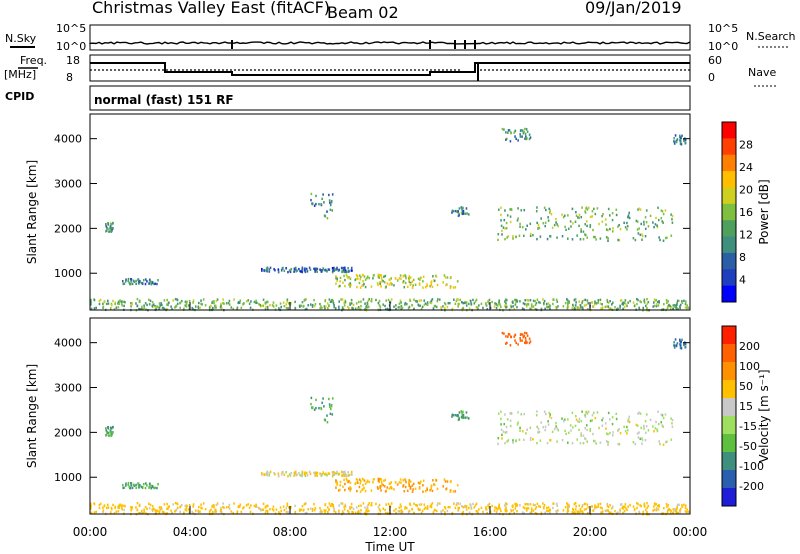 The image size is (800, 554). Describe the element at coordinates (748, 446) in the screenshot. I see `colorbar-tick-label: -50` at that location.